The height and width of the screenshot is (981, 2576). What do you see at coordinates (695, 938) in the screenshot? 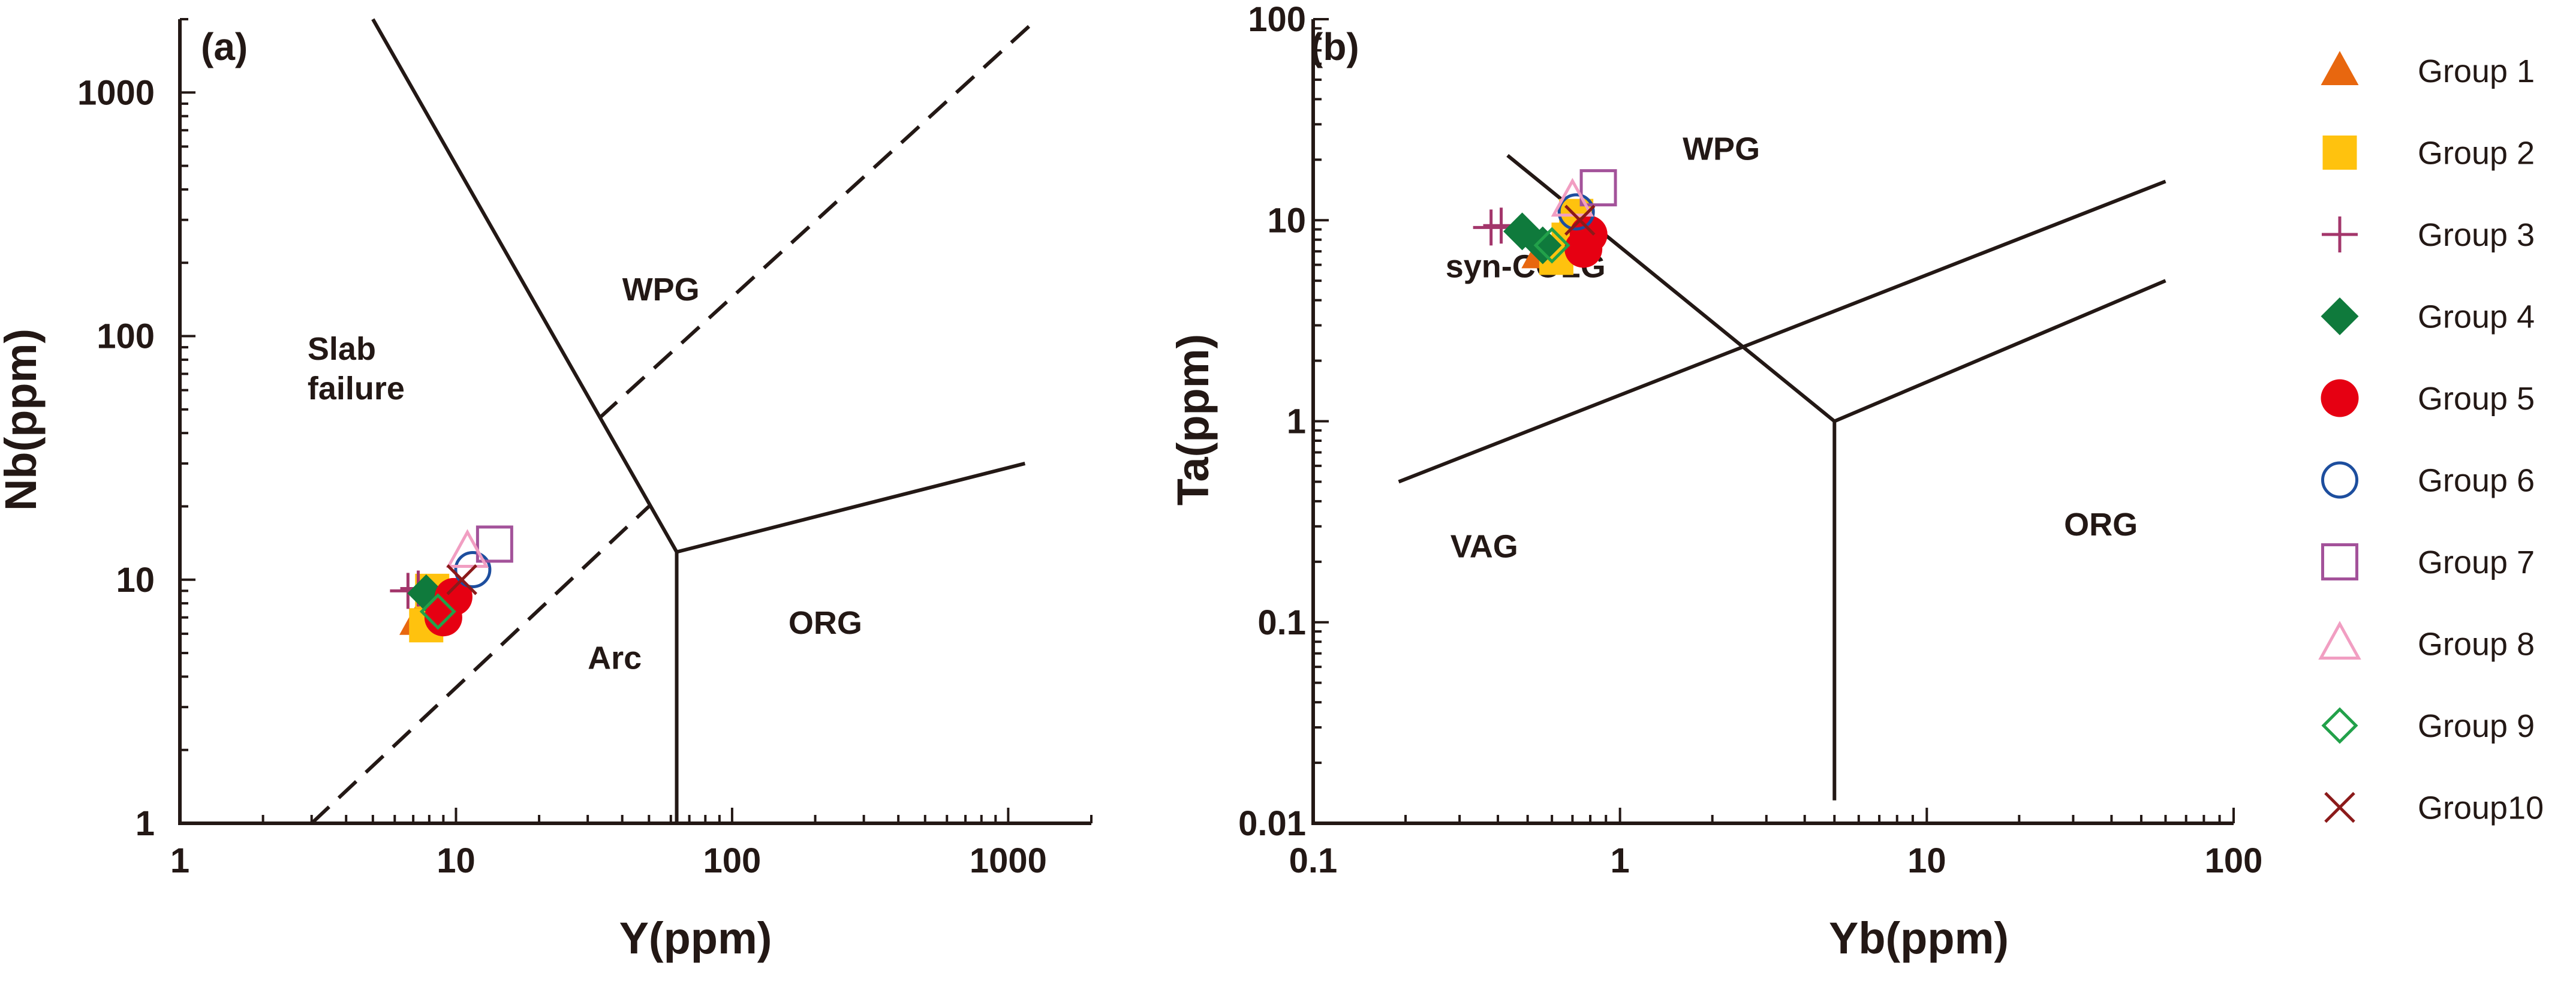
I see `x-axis-title: Y(ppm)` at bounding box center [695, 938].